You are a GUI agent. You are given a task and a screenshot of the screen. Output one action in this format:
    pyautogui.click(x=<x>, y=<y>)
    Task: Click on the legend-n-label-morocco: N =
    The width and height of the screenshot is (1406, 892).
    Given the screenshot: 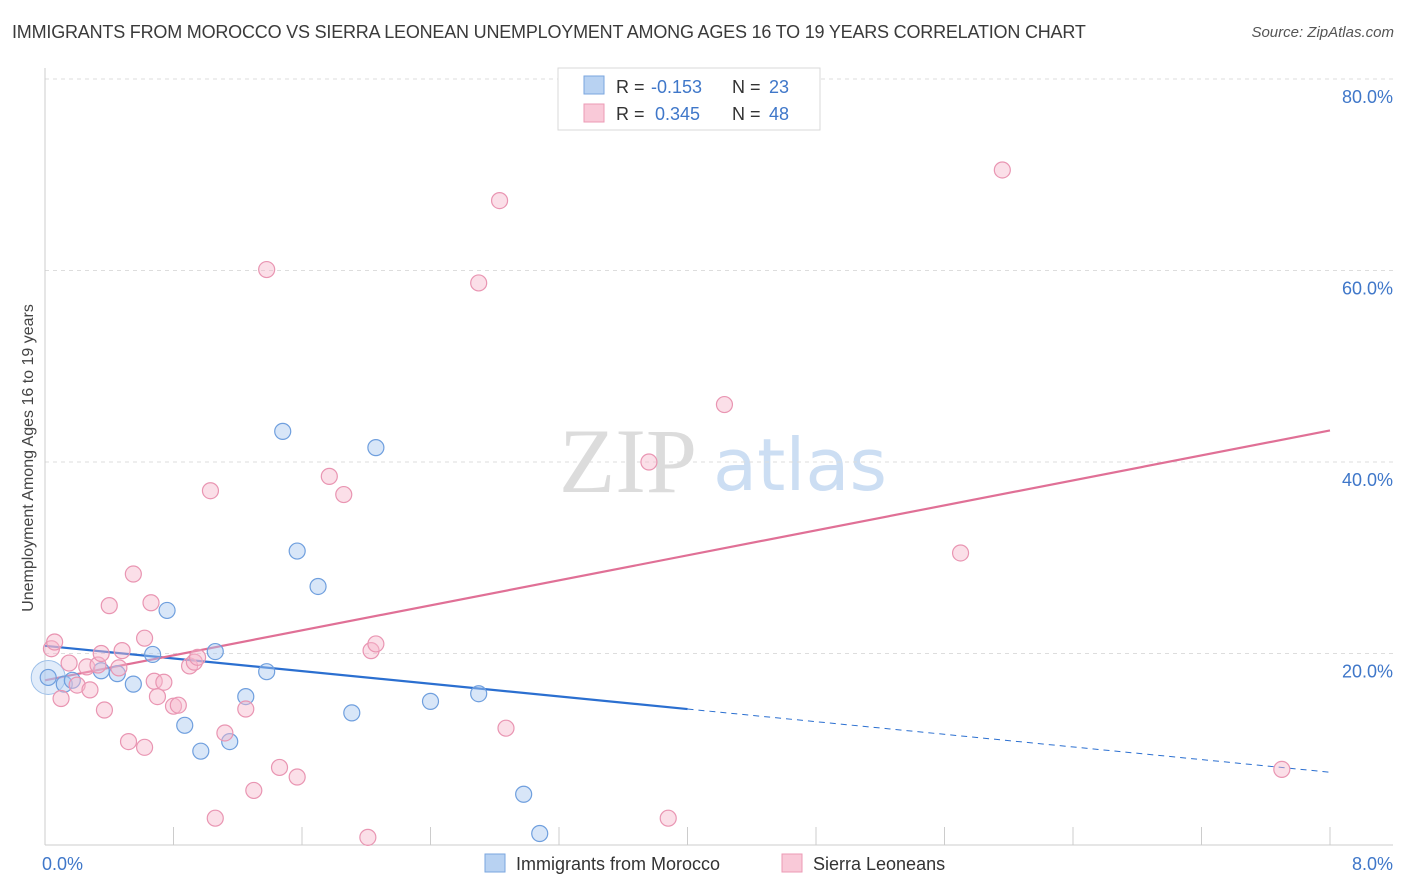 What is the action you would take?
    pyautogui.click(x=746, y=87)
    